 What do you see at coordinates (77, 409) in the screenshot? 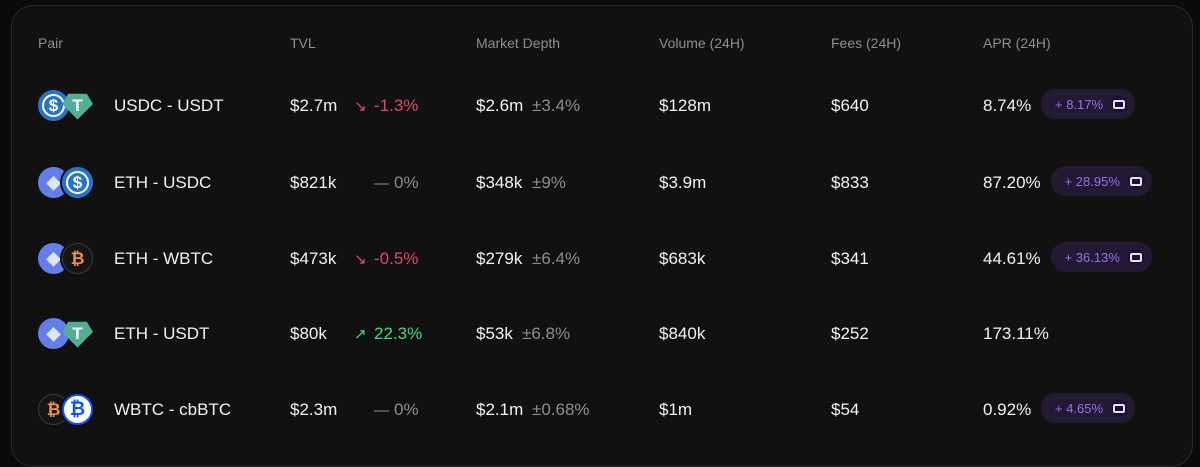
I see `cbbtc-icon: ₿` at bounding box center [77, 409].